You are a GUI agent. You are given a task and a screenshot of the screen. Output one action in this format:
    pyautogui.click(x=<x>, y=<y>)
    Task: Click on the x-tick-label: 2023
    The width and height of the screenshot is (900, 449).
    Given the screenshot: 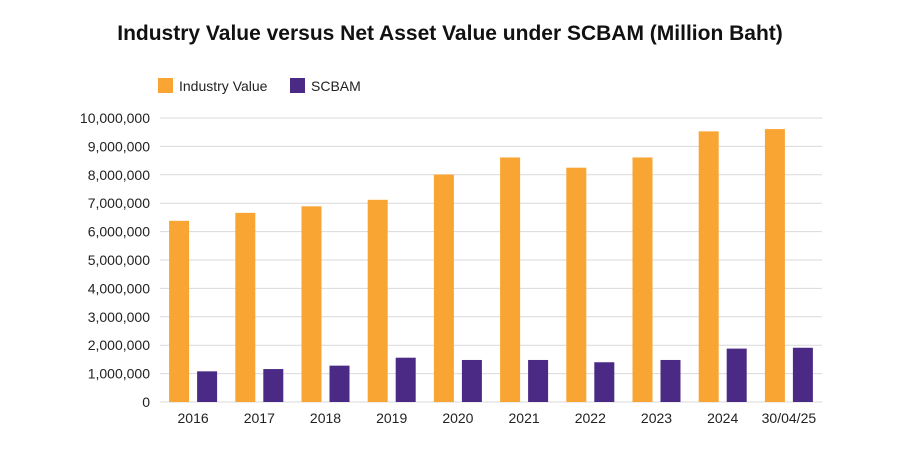 What is the action you would take?
    pyautogui.click(x=656, y=418)
    